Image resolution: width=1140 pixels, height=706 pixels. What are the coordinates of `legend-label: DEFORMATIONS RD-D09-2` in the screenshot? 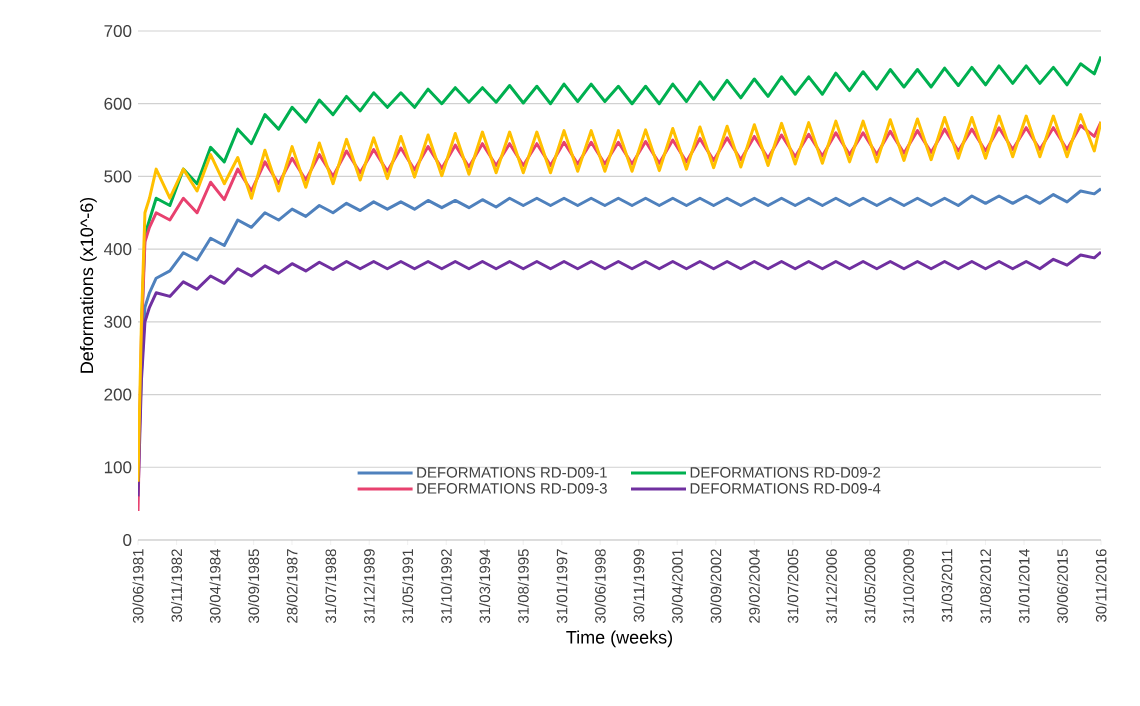 It's located at (785, 472).